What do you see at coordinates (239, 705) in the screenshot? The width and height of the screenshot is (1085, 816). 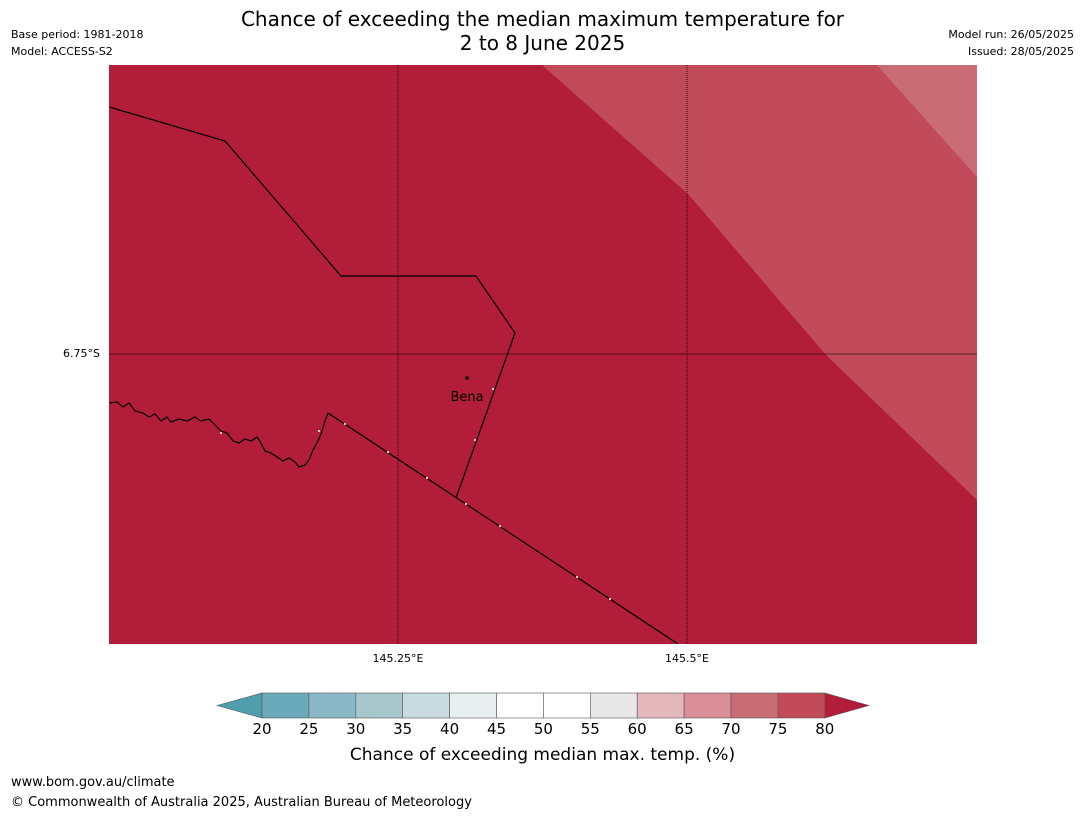 I see `colorbar-extend-low` at bounding box center [239, 705].